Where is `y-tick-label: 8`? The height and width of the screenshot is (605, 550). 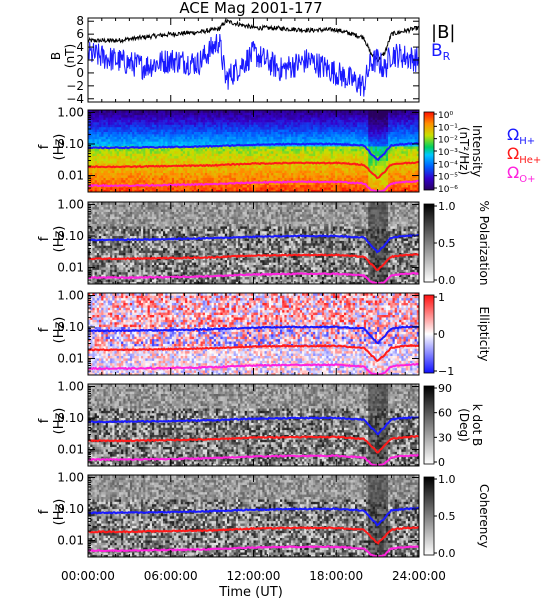
y-tick-label: 8 is located at coordinates (80, 21).